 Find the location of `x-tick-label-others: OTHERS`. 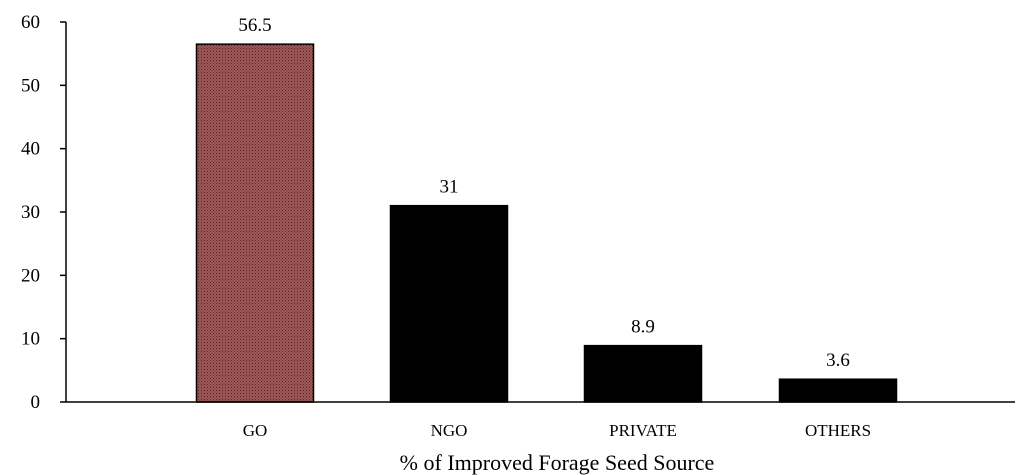

x-tick-label-others: OTHERS is located at coordinates (838, 430).